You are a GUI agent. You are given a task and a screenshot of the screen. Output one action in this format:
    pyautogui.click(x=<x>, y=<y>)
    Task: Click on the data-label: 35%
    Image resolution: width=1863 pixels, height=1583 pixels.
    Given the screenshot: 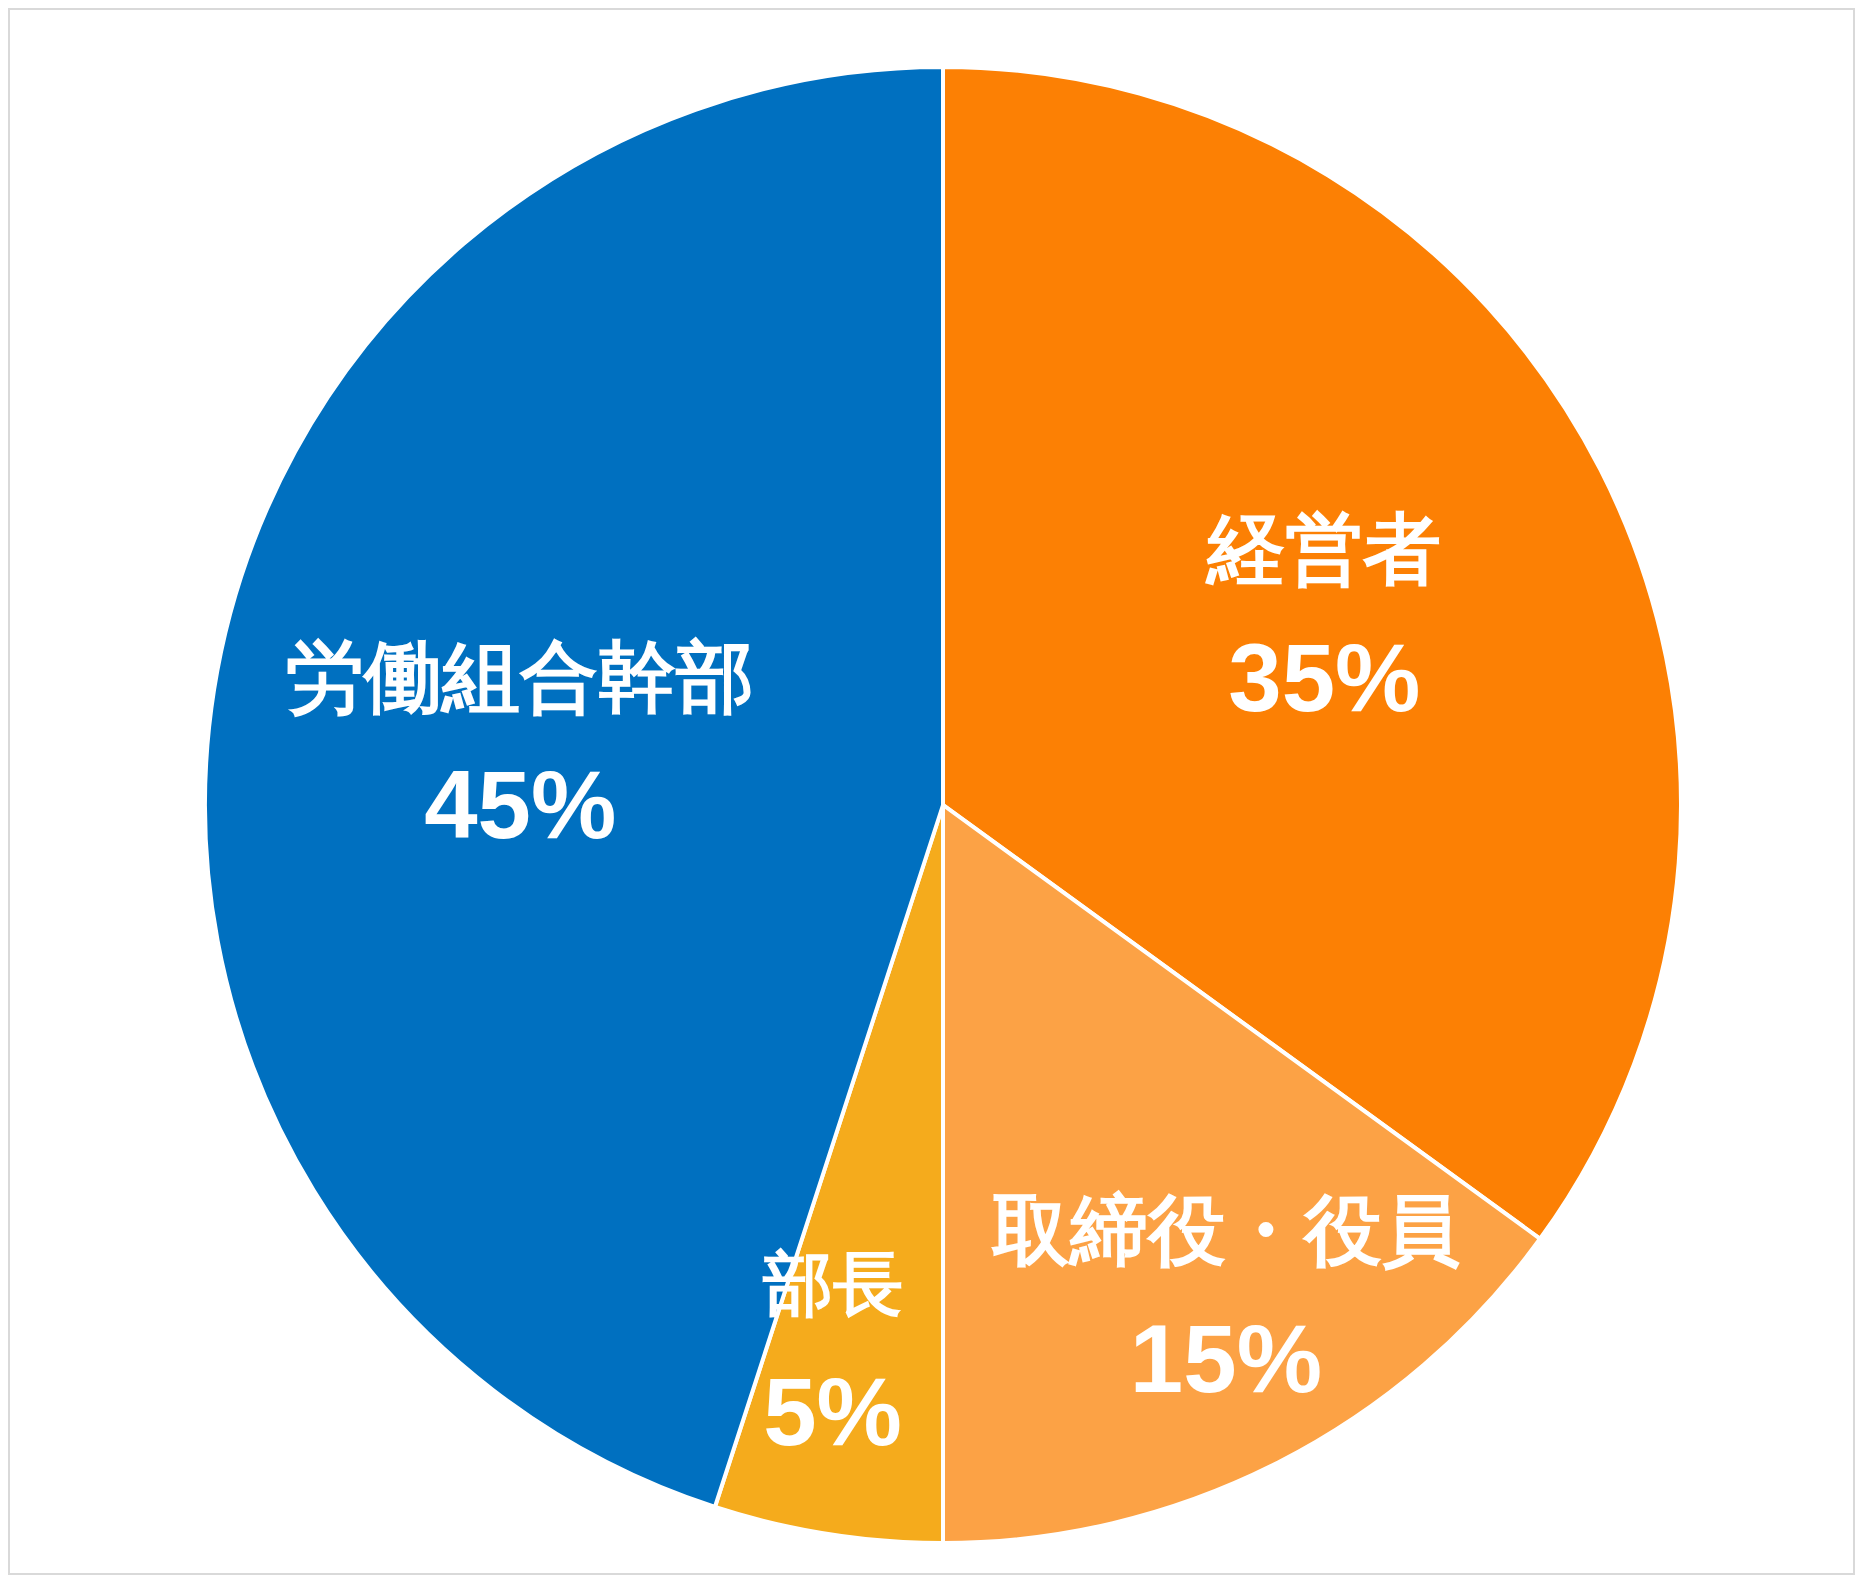 What is the action you would take?
    pyautogui.click(x=1324, y=678)
    